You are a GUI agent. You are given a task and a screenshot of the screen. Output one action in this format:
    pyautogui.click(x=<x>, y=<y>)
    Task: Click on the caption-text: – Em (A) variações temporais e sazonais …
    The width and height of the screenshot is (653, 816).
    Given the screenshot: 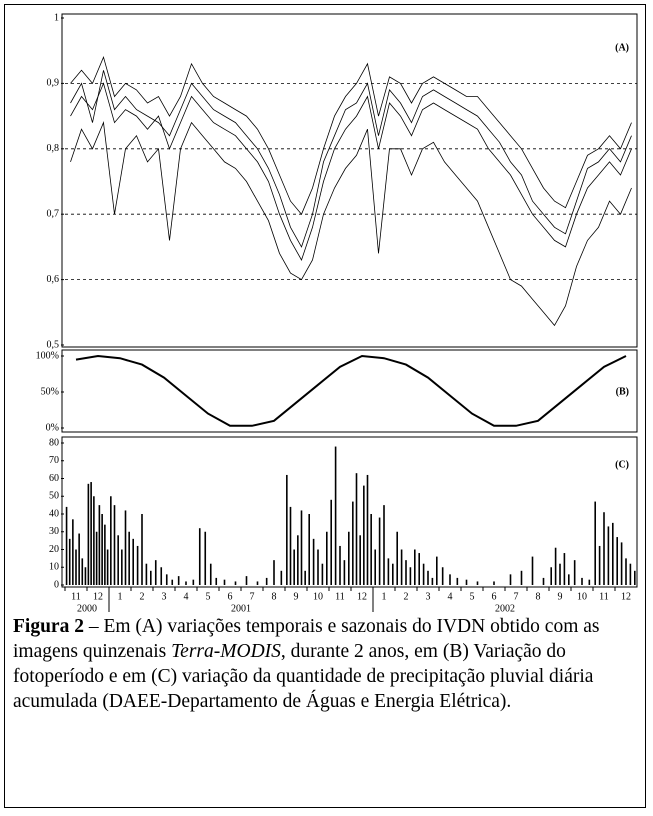 What is the action you would take?
    pyautogui.click(x=306, y=639)
    